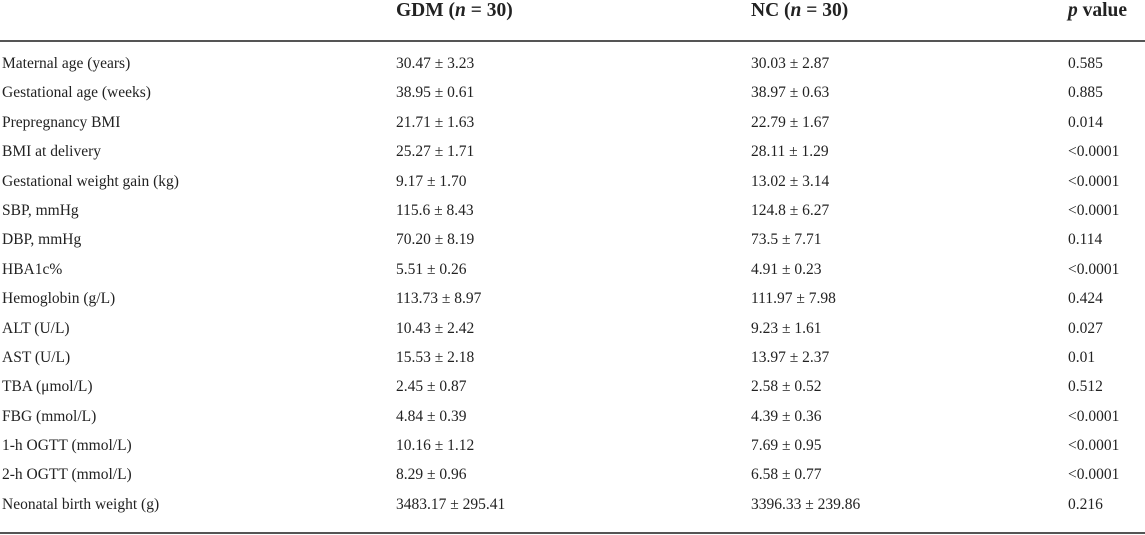 This screenshot has height=535, width=1145. Describe the element at coordinates (439, 299) in the screenshot. I see `gdm-value: 113.73 ± 8.97` at that location.